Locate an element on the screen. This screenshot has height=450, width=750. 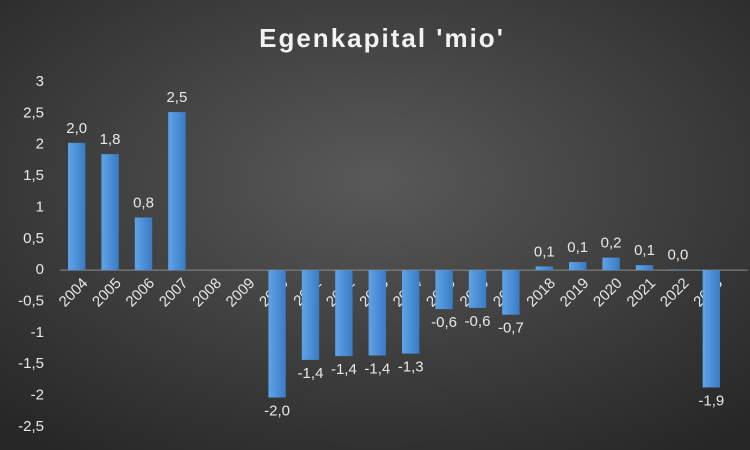
data-label: 0,0 is located at coordinates (677, 255).